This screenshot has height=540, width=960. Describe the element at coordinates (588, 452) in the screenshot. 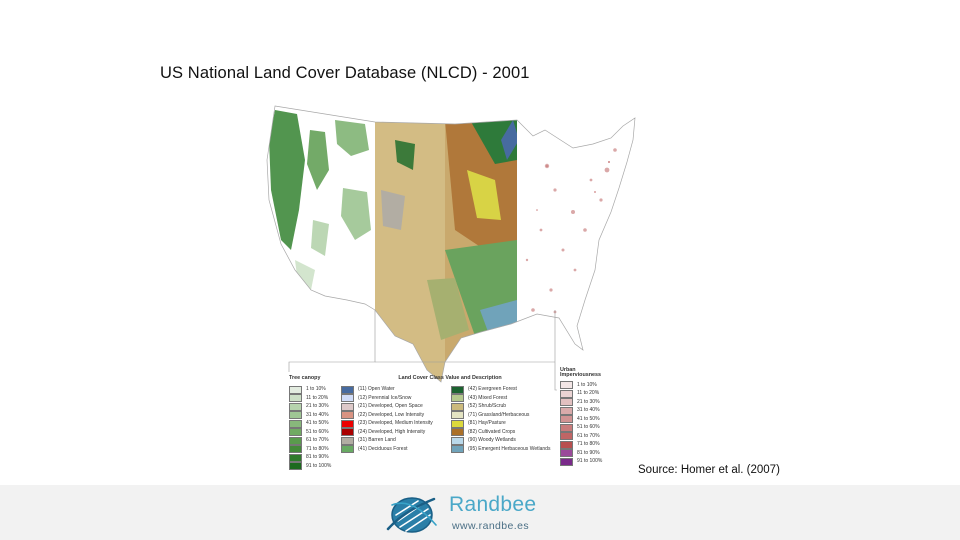

I see `urban-legend-label: 81 to 90%` at that location.